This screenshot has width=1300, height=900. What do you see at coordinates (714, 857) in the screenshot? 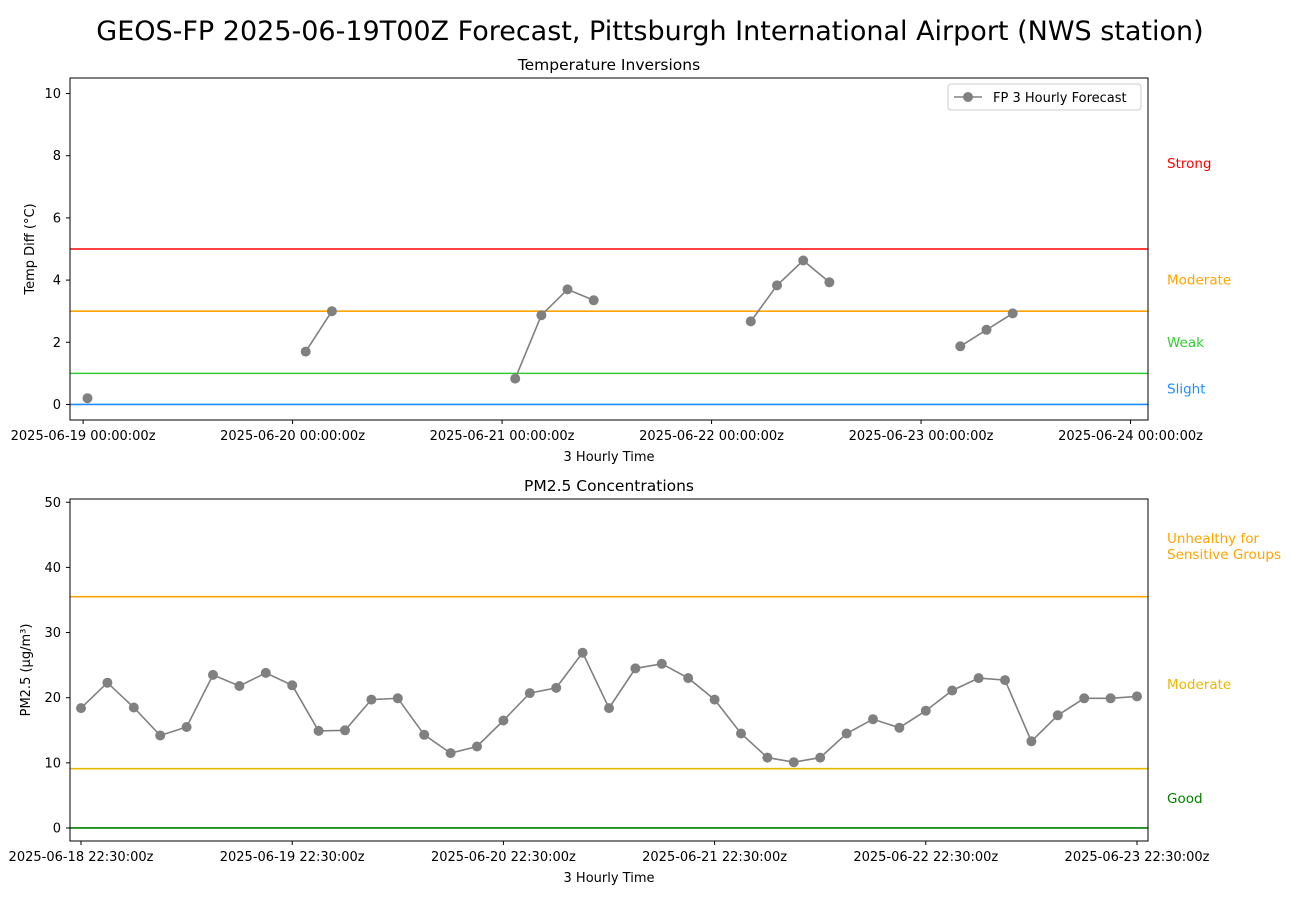
I see `x-tick-label: 2025-06-21 22:30:00z` at bounding box center [714, 857].